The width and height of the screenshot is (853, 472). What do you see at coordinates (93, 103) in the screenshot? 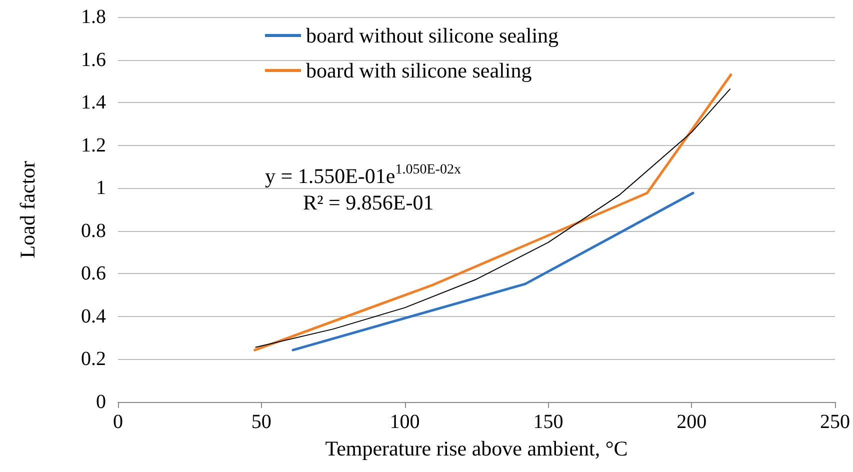
I see `y-tick-label: 1.4` at bounding box center [93, 103].